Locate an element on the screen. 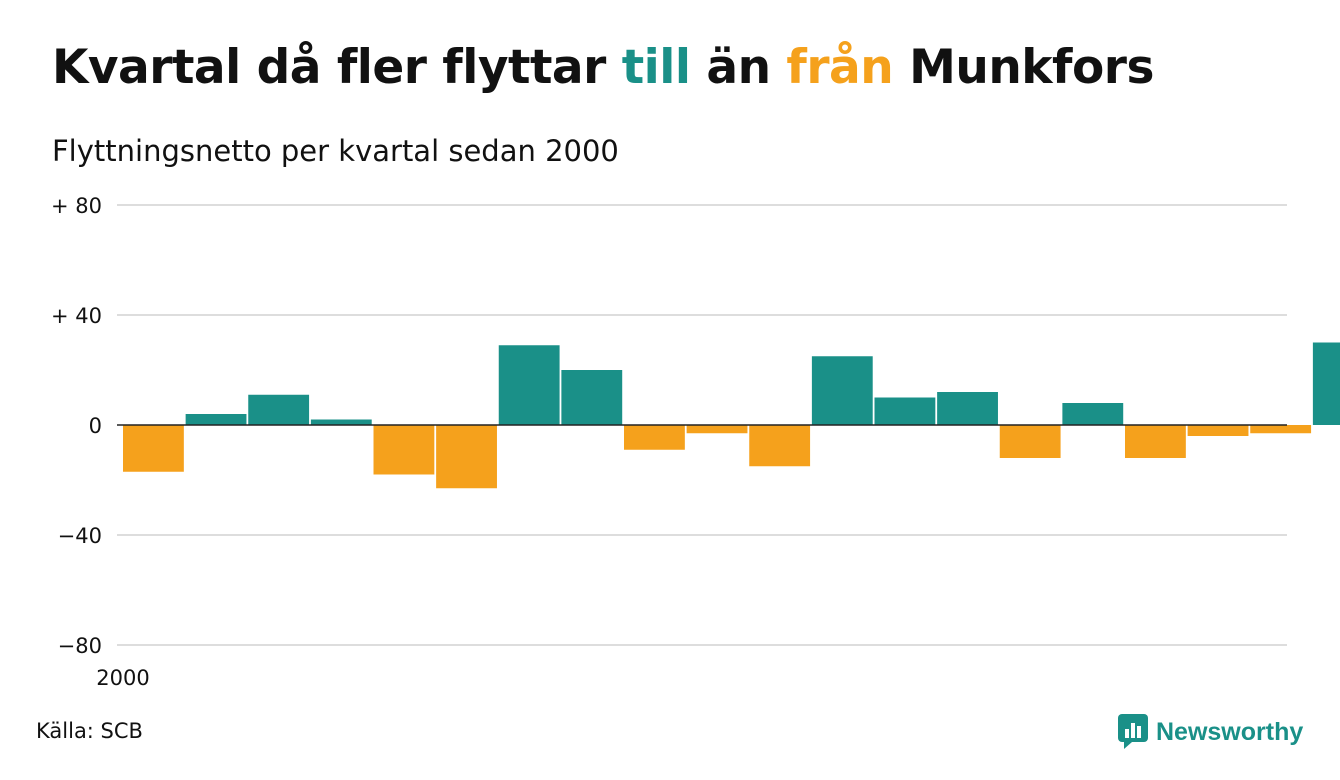 Image resolution: width=1340 pixels, height=780 pixels. bar-q9 is located at coordinates (717, 429).